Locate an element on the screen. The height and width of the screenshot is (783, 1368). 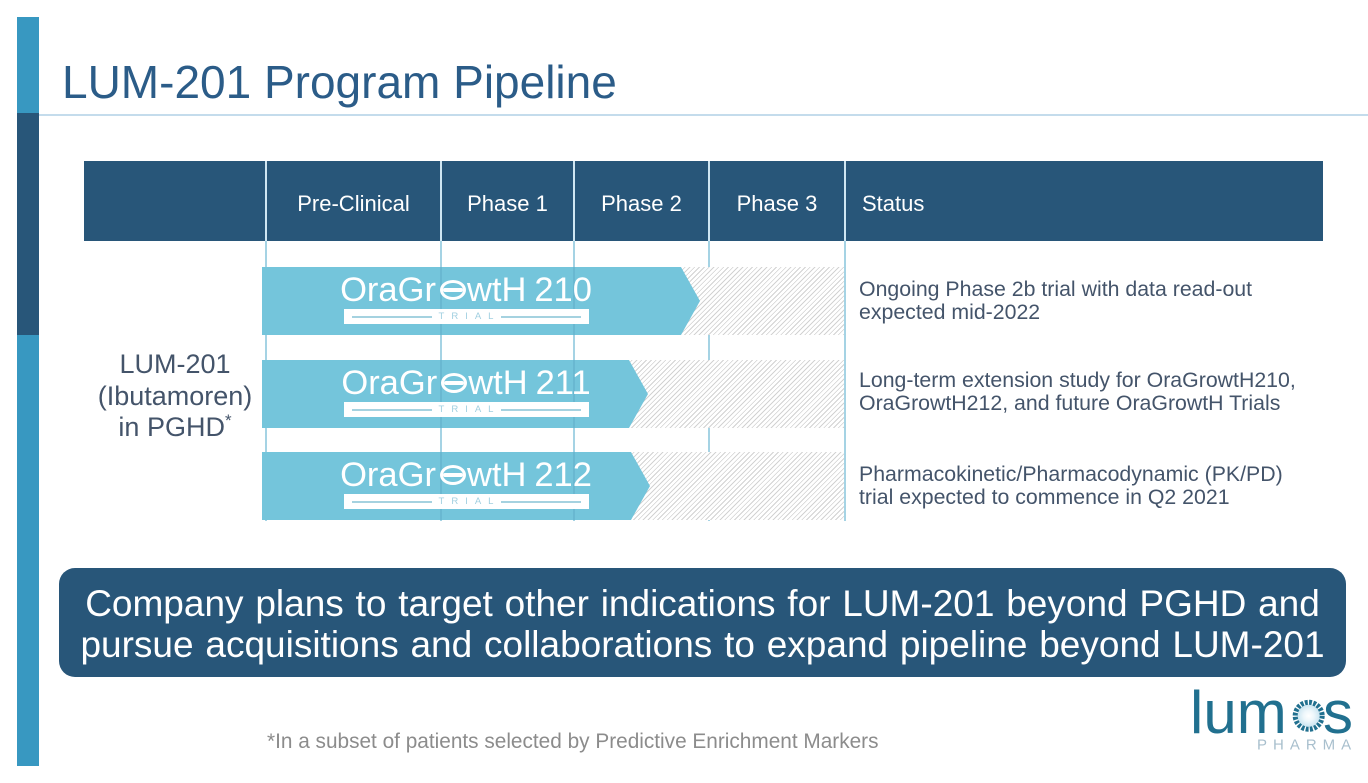
svg-text: s is located at coordinates (1338, 712).